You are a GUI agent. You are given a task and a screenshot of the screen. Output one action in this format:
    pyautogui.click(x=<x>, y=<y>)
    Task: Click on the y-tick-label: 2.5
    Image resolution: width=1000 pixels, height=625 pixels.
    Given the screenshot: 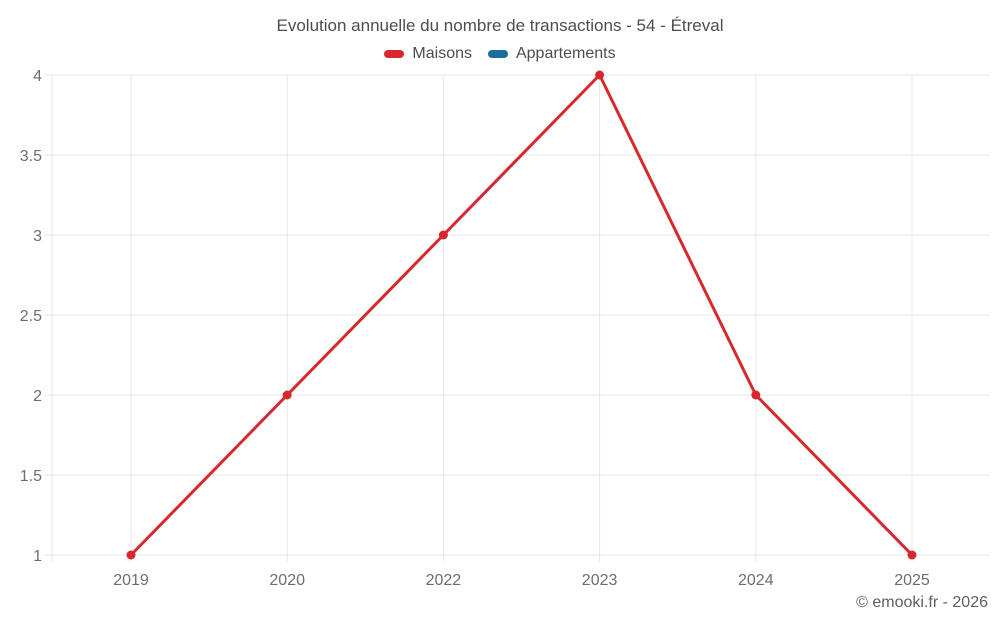 What is the action you would take?
    pyautogui.click(x=31, y=316)
    